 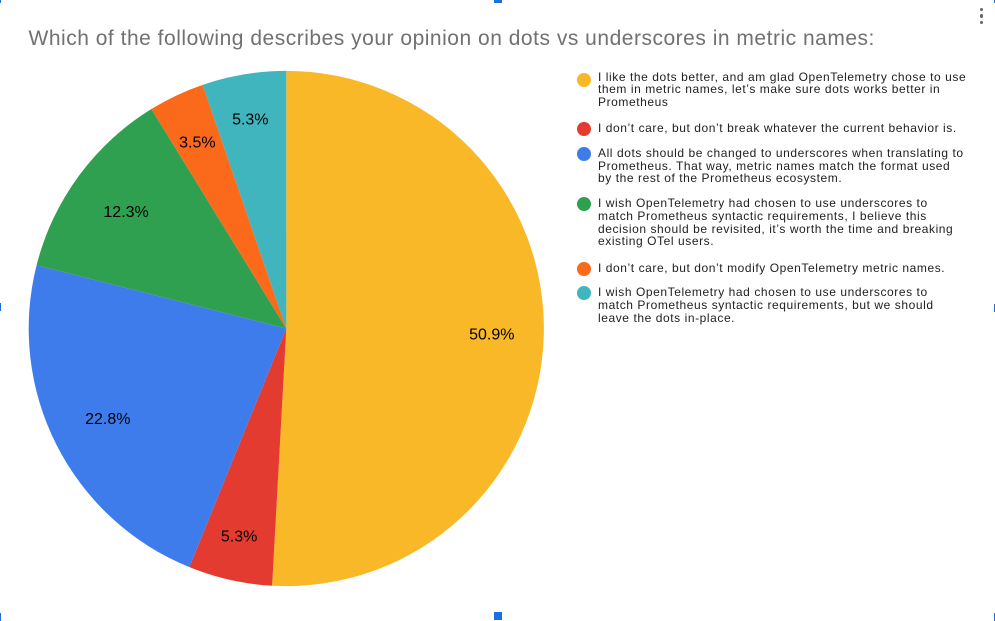 I want to click on svg-text: 22.8%, so click(x=107, y=419).